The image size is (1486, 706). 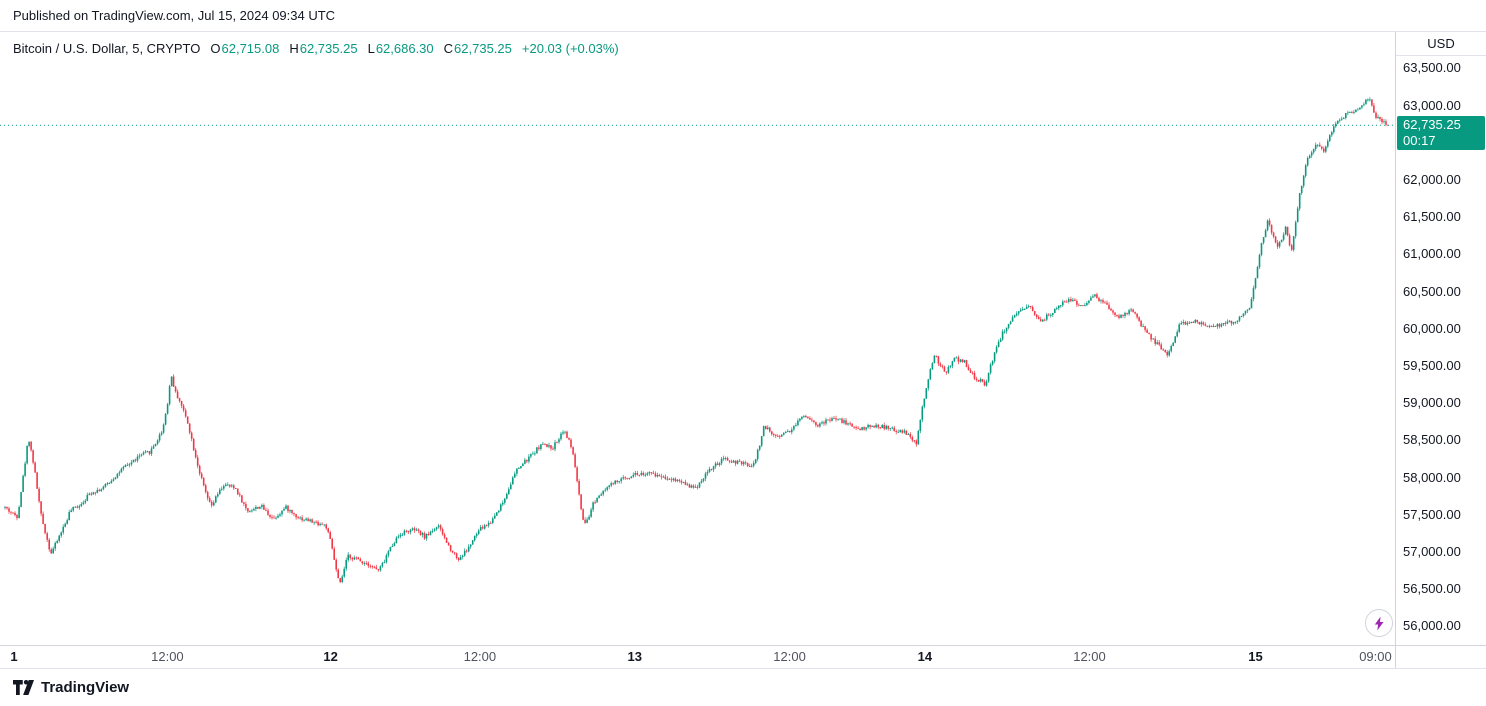 I want to click on y-tick-label: 63,500.00, so click(x=1432, y=68).